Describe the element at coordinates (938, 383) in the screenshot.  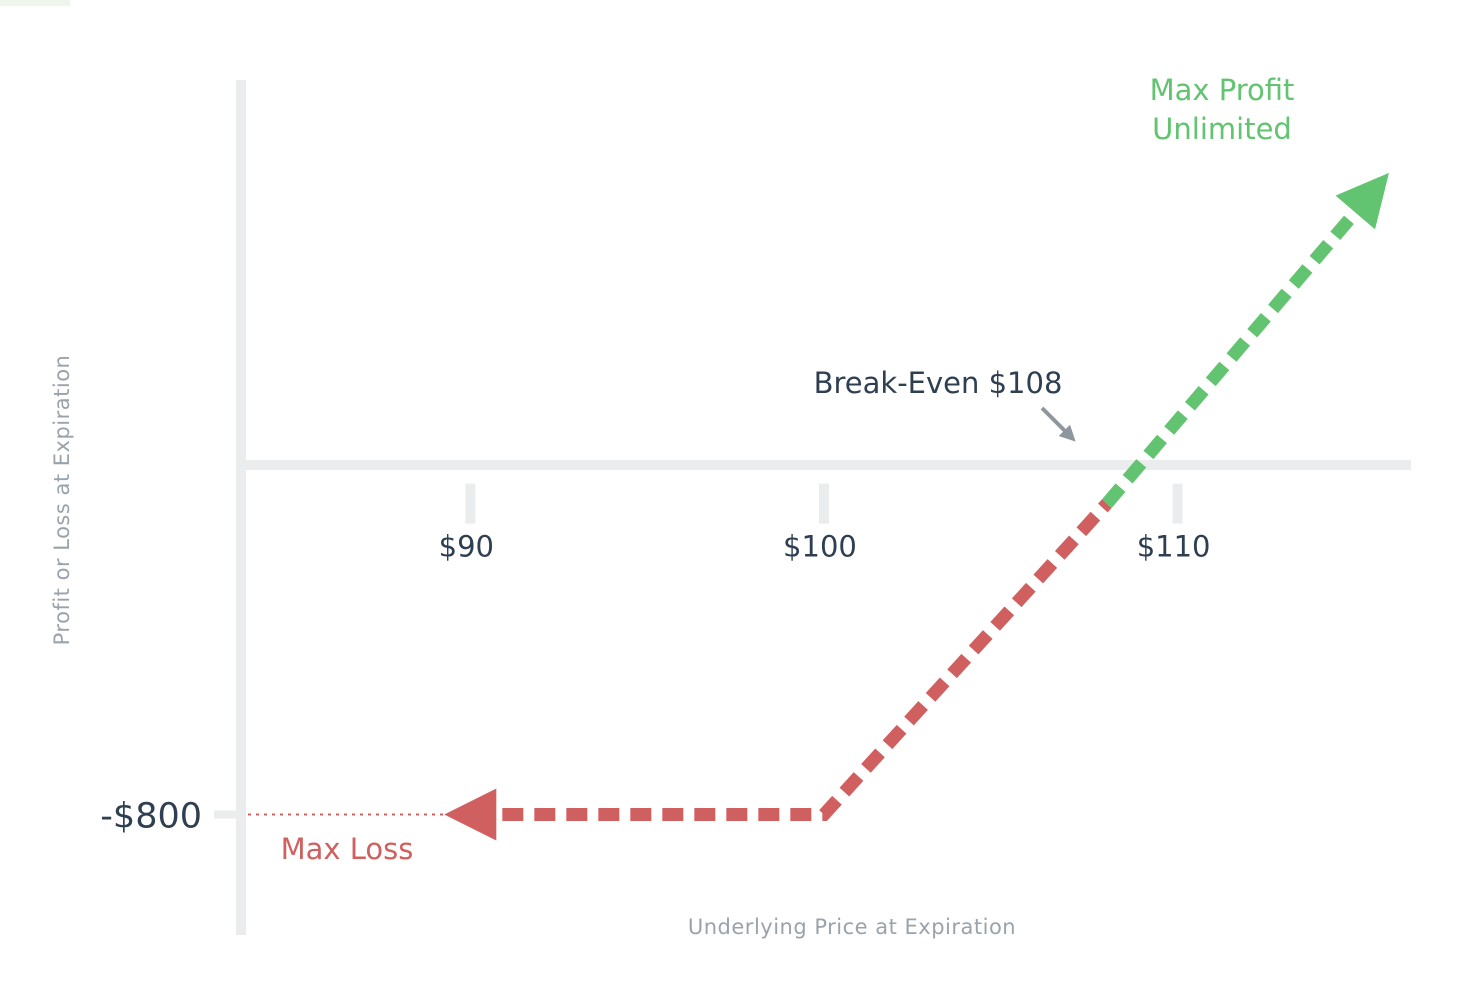
I see `break-even-label: Break-Even $108` at that location.